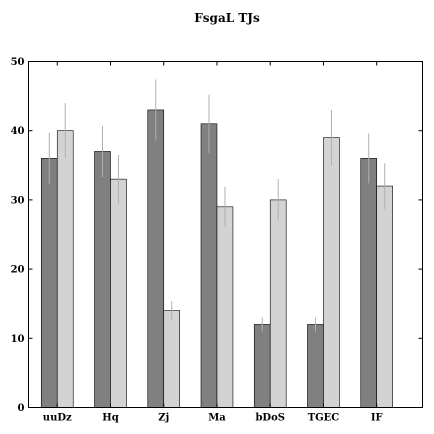  Describe the element at coordinates (18, 131) in the screenshot. I see `y-tick-label: 40` at that location.